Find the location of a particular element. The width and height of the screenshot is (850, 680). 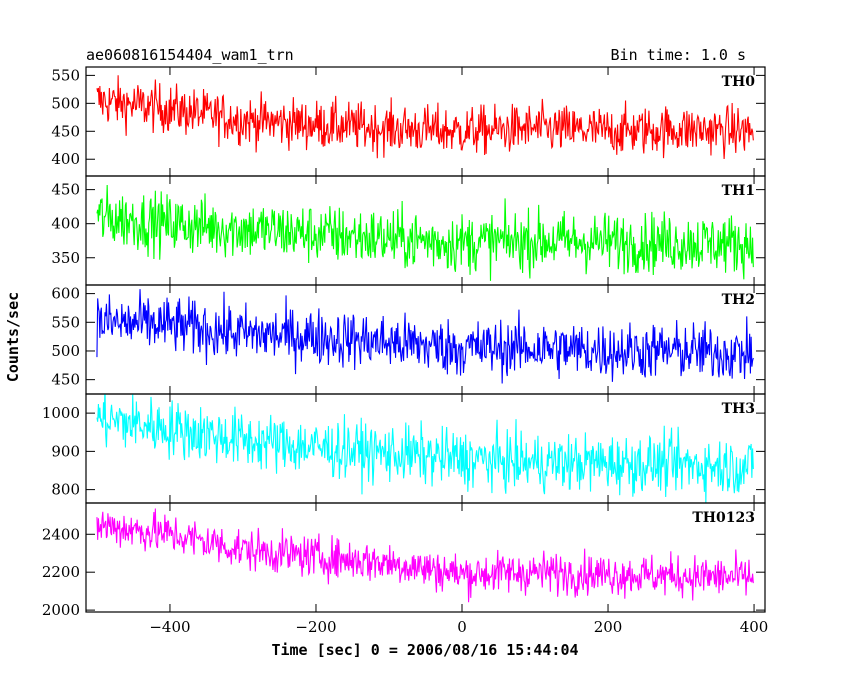

panel-th0123: 2000 2200 2400 TH0123 is located at coordinates (404, 560).